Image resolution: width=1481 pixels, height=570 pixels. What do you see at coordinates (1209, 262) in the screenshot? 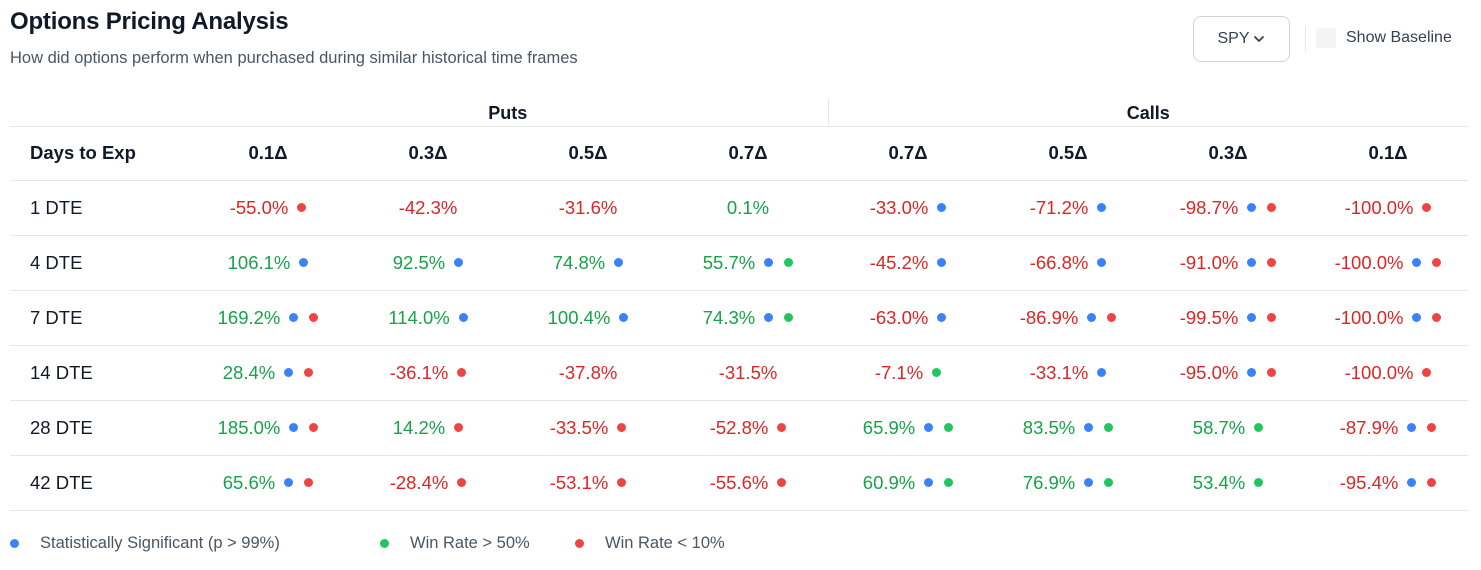
I see `return-value: -91.0%` at bounding box center [1209, 262].